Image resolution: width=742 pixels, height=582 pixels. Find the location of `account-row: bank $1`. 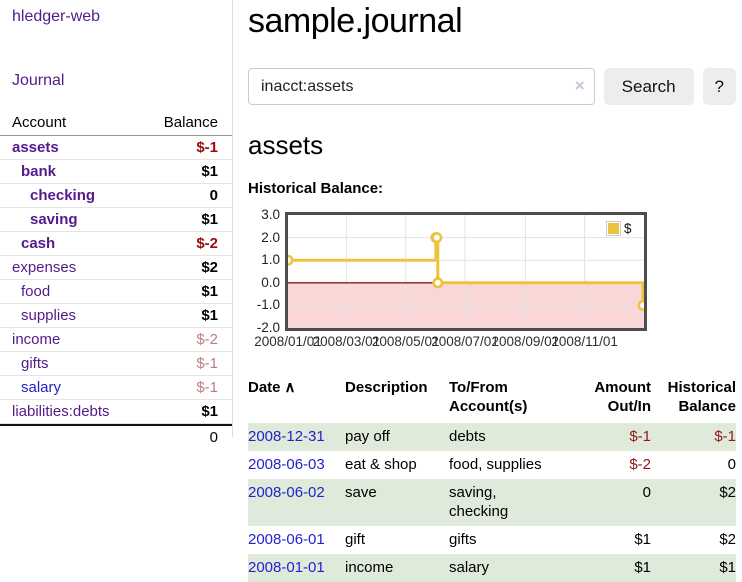

account-row: bank $1 is located at coordinates (116, 172).